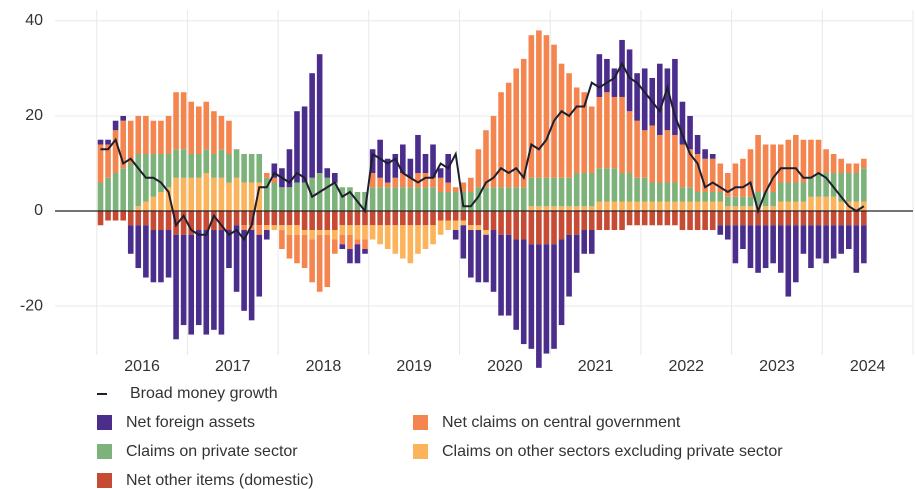  Describe the element at coordinates (104, 480) in the screenshot. I see `legend-swatch` at that location.